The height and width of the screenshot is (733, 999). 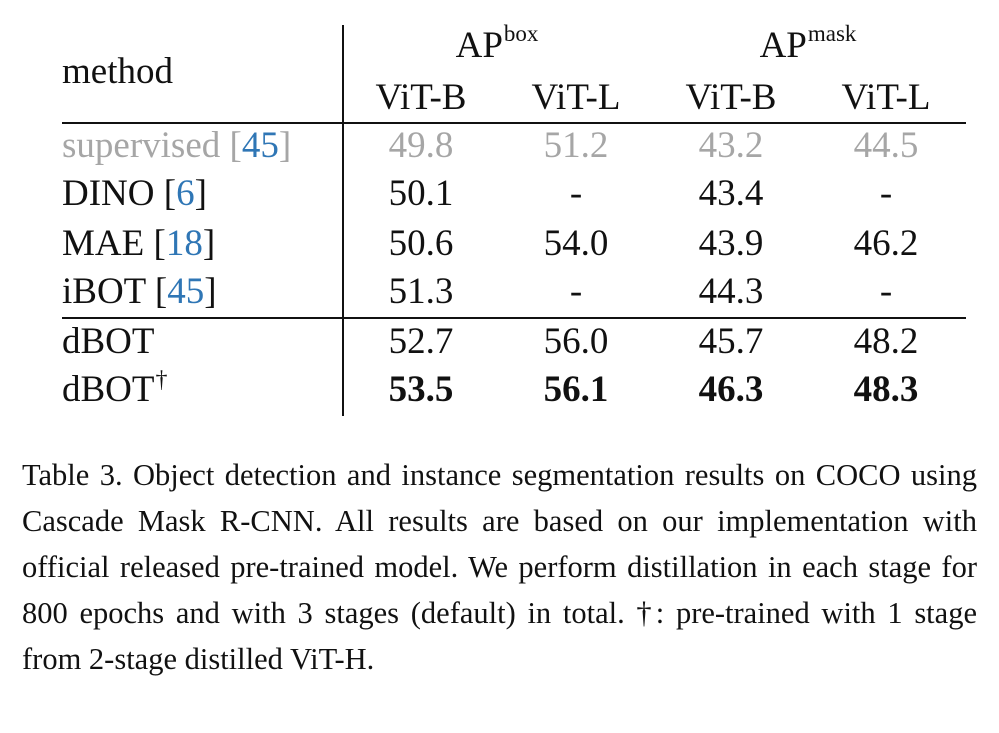 What do you see at coordinates (343, 220) in the screenshot?
I see `column-divider` at bounding box center [343, 220].